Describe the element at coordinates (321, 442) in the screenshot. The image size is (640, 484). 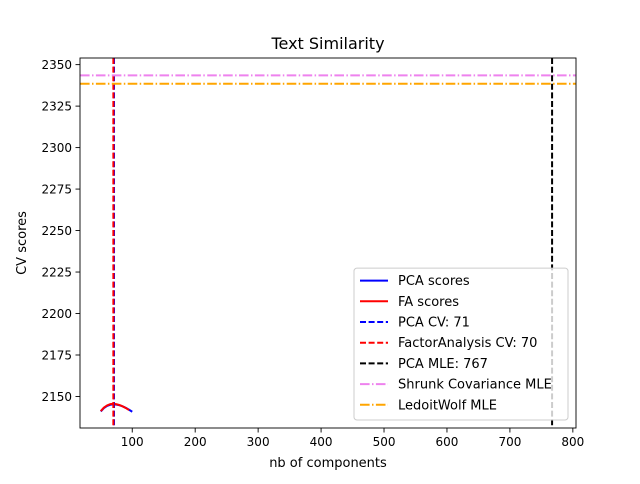
I see `x-tick-label: 400` at that location.